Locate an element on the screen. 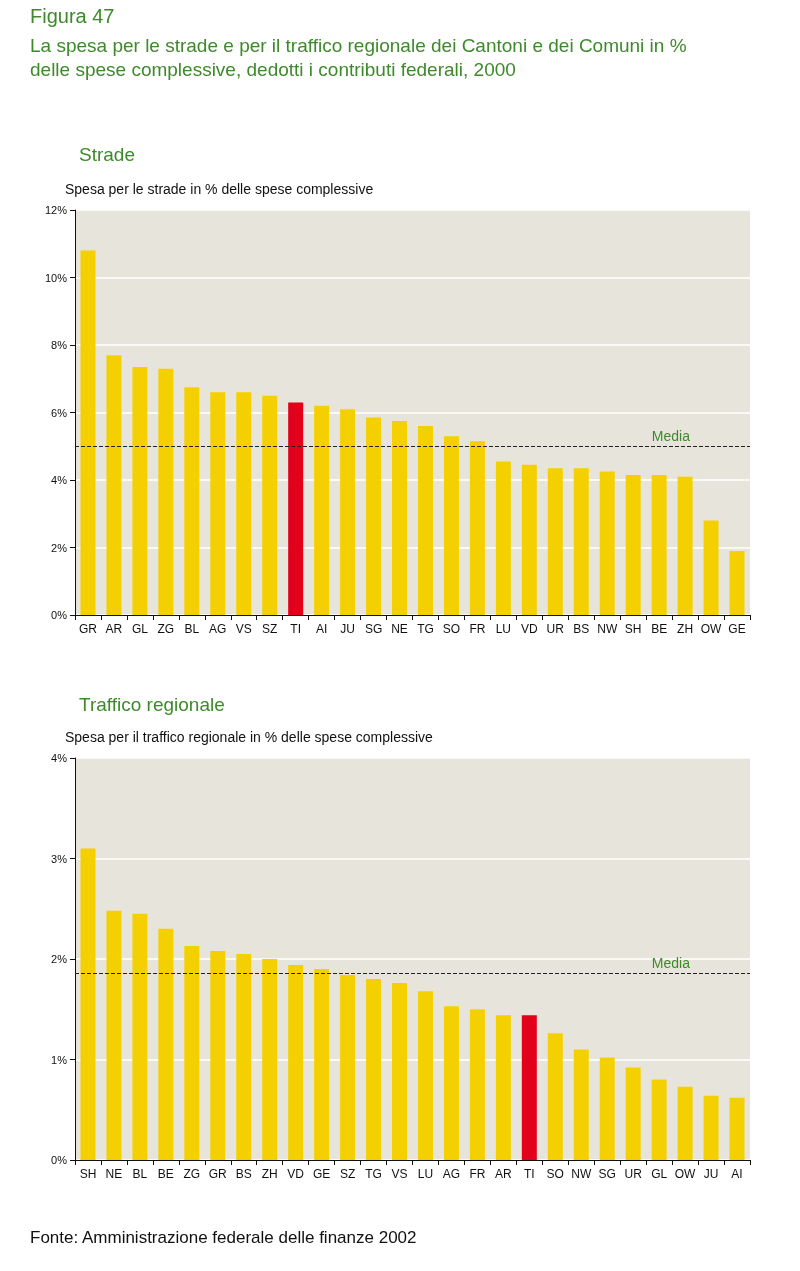  source-note: Fonte: Amministrazione federale delle finanze 2002 is located at coordinates (224, 1238).